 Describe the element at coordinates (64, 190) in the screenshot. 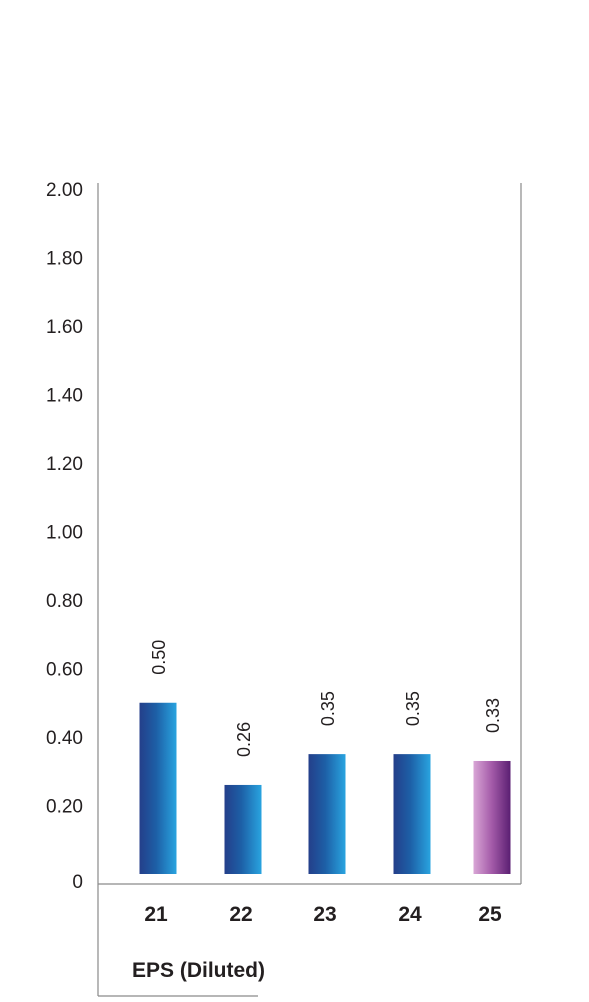

I see `y-tick-label: 2.00` at that location.